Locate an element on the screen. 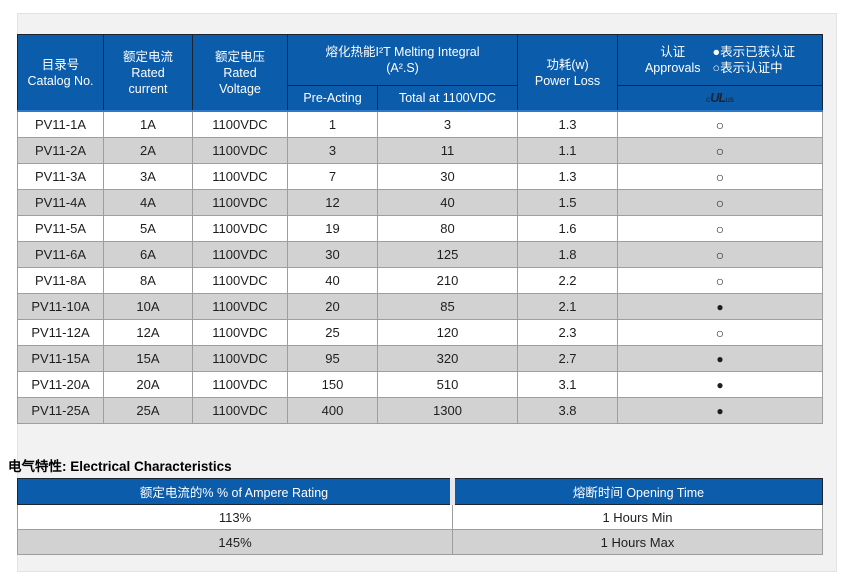  legend-certified: ●表示已获认证 is located at coordinates (754, 52).